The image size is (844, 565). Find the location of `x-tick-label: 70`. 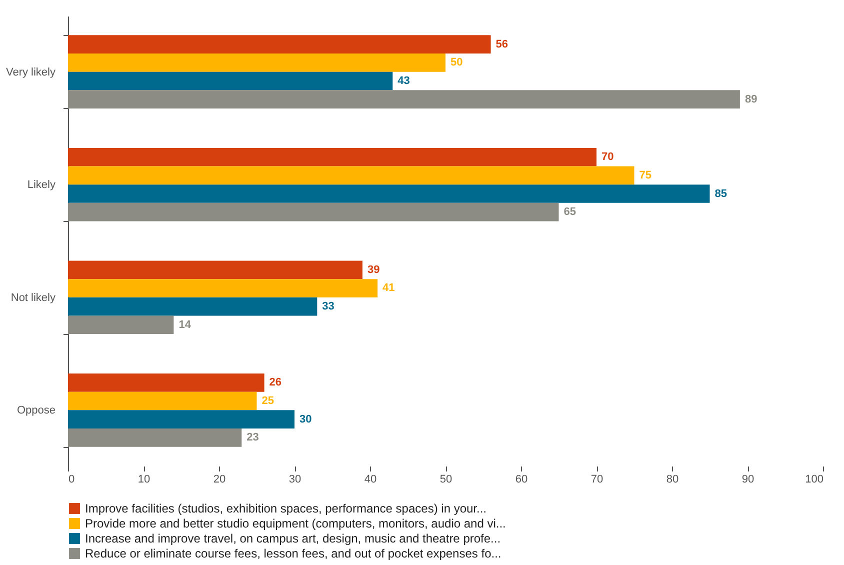

x-tick-label: 70 is located at coordinates (597, 480).